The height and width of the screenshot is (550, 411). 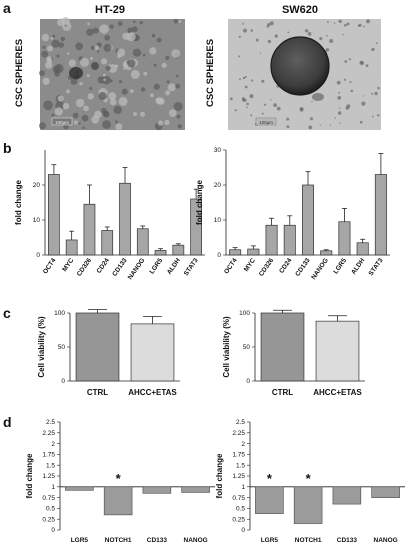 I want to click on y-axis-label: Cell viability (%), so click(x=41, y=347).